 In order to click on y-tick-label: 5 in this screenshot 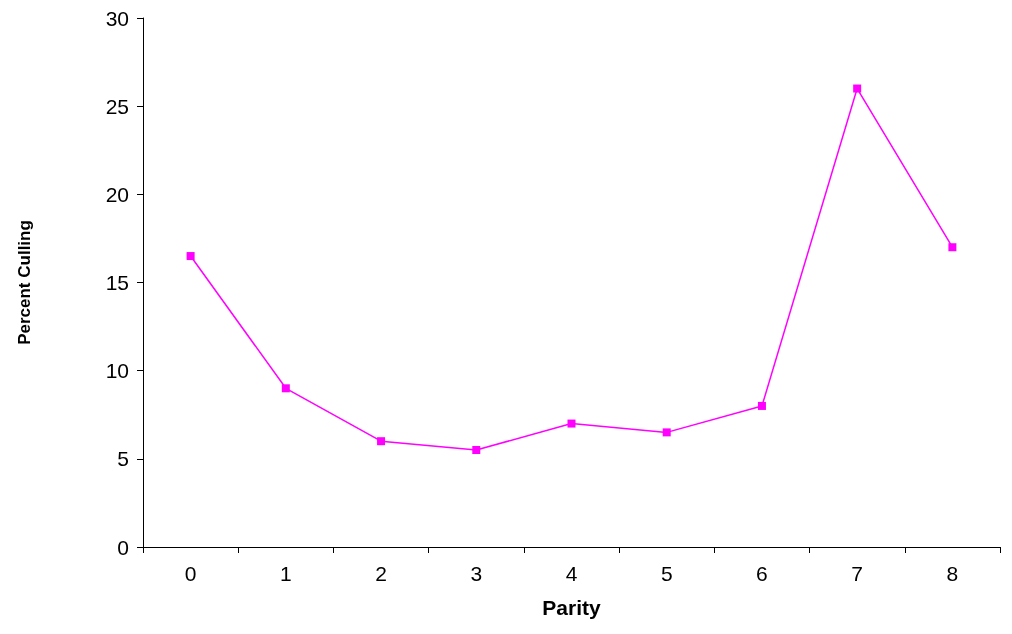, I will do `click(123, 459)`.